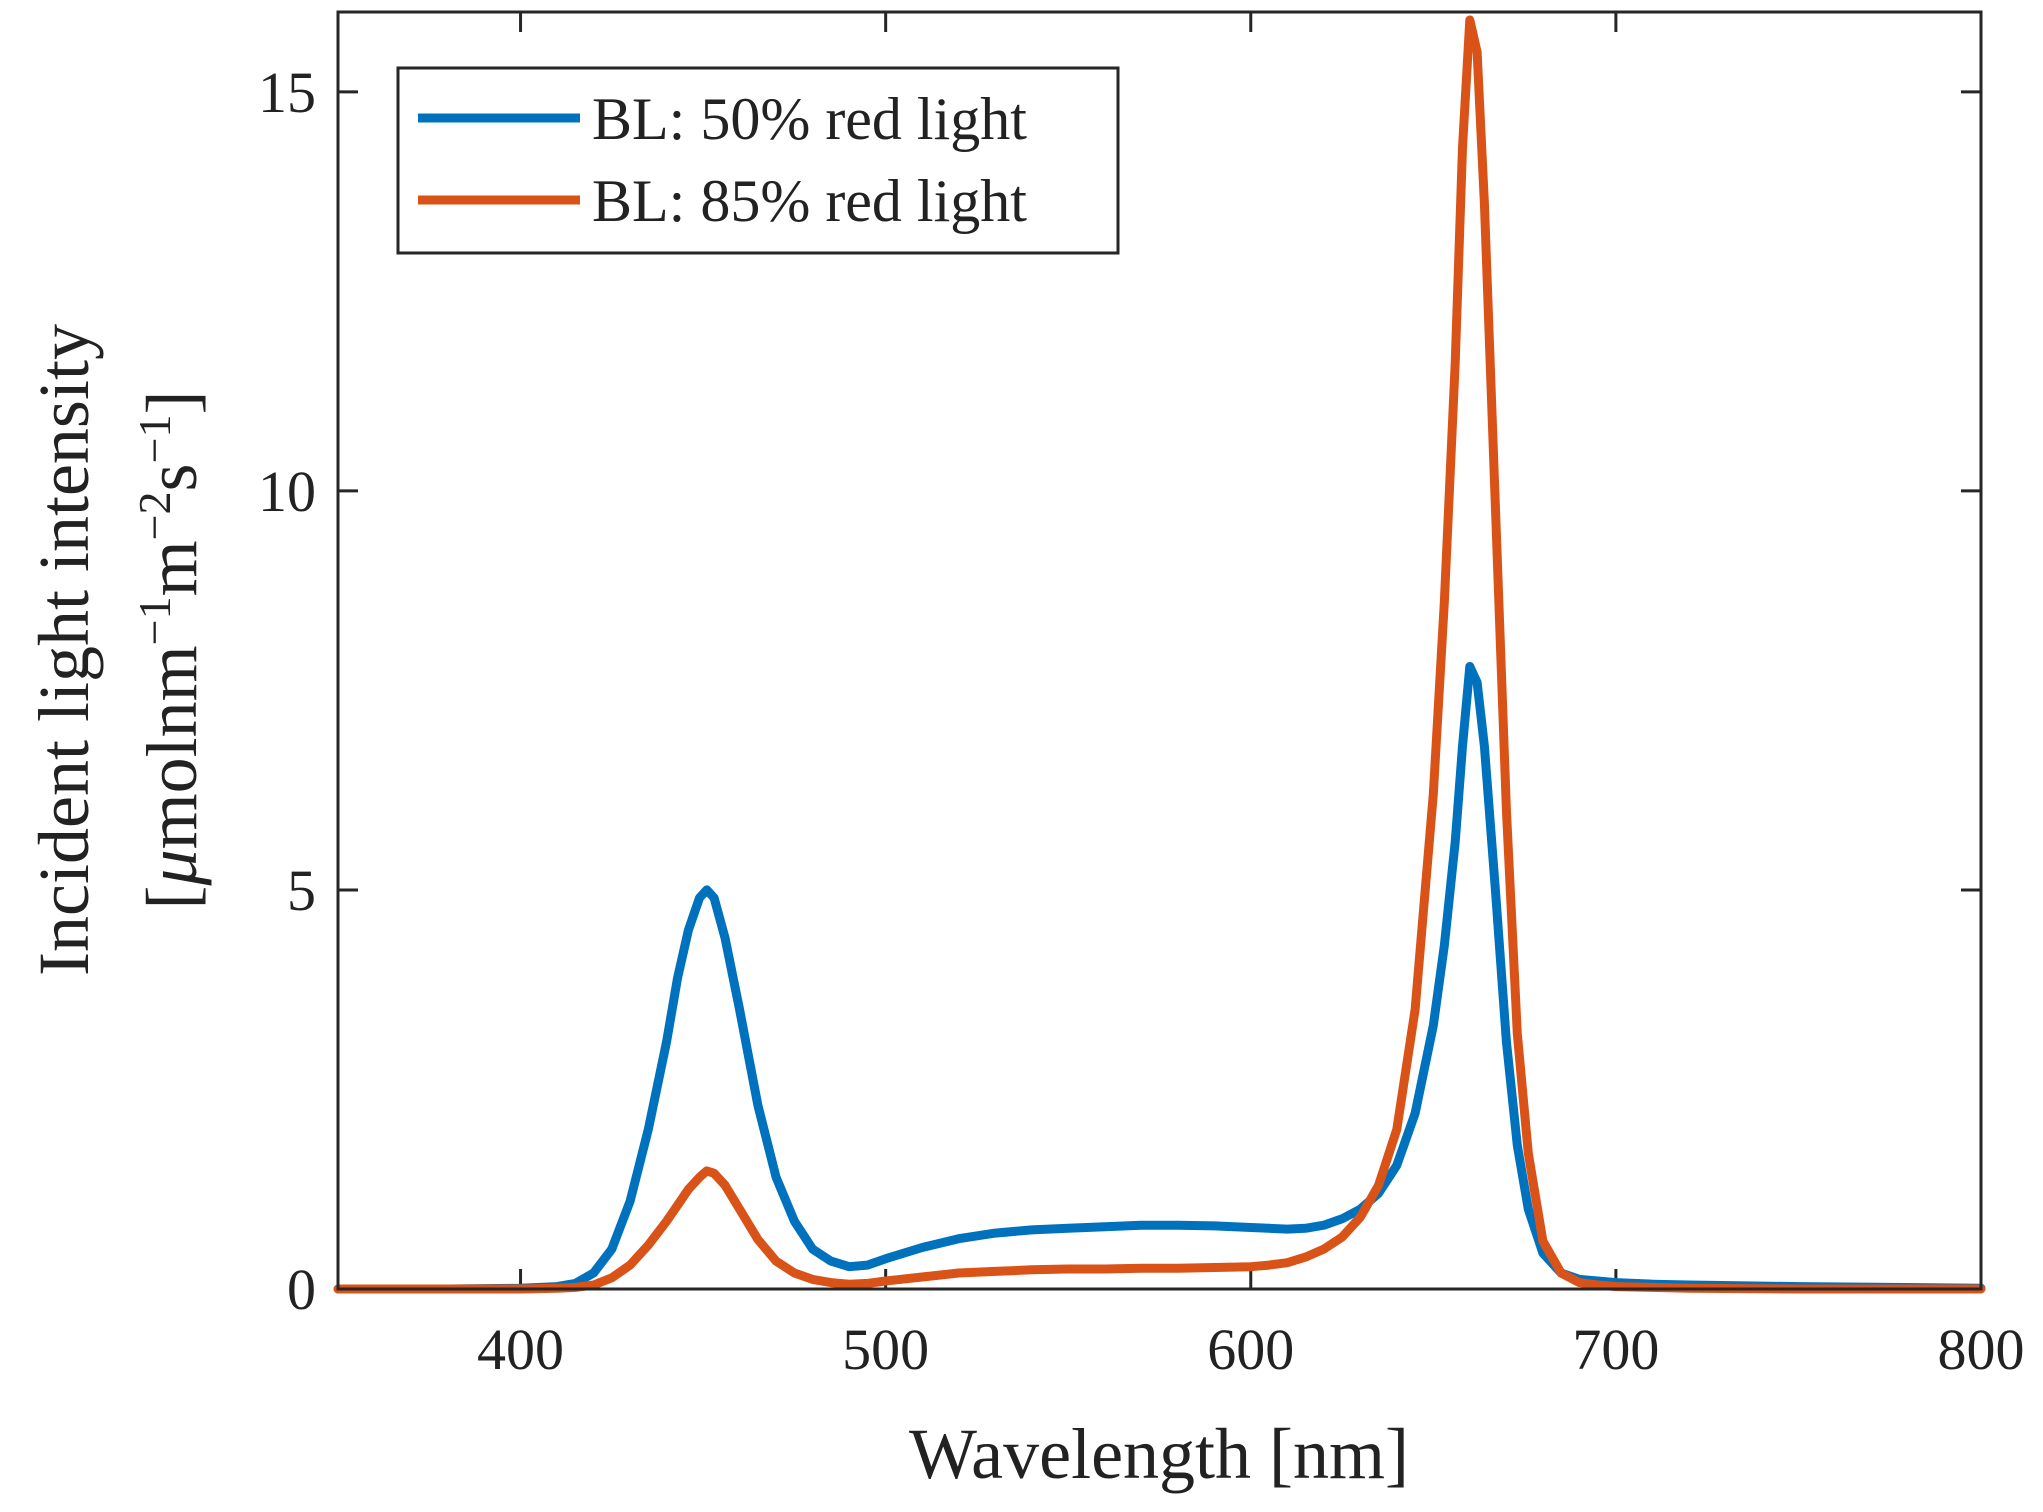 The width and height of the screenshot is (2043, 1512). I want to click on y-axis-label-units: [μmolnm−1m−2s−1], so click(170, 649).